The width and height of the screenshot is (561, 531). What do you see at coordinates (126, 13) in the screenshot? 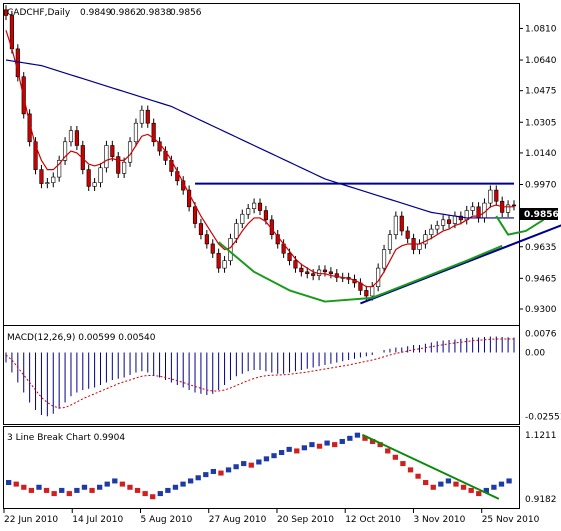
I see `chart-header-high: 0.9862` at bounding box center [126, 13].